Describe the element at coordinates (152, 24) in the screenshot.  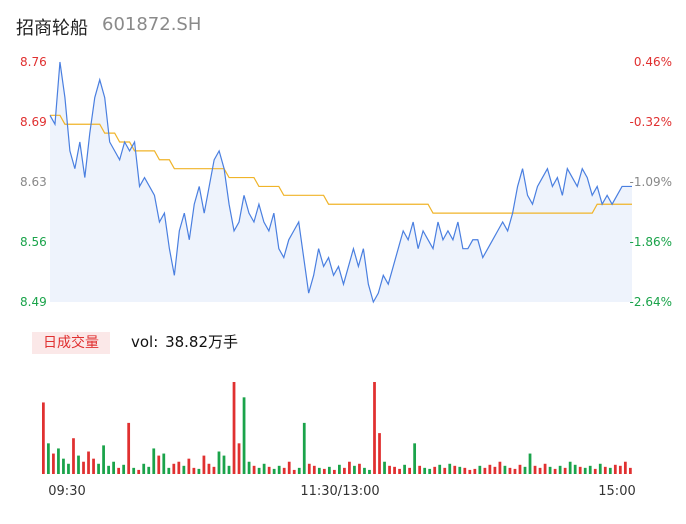
I see `stock-code: 601872.SH` at that location.